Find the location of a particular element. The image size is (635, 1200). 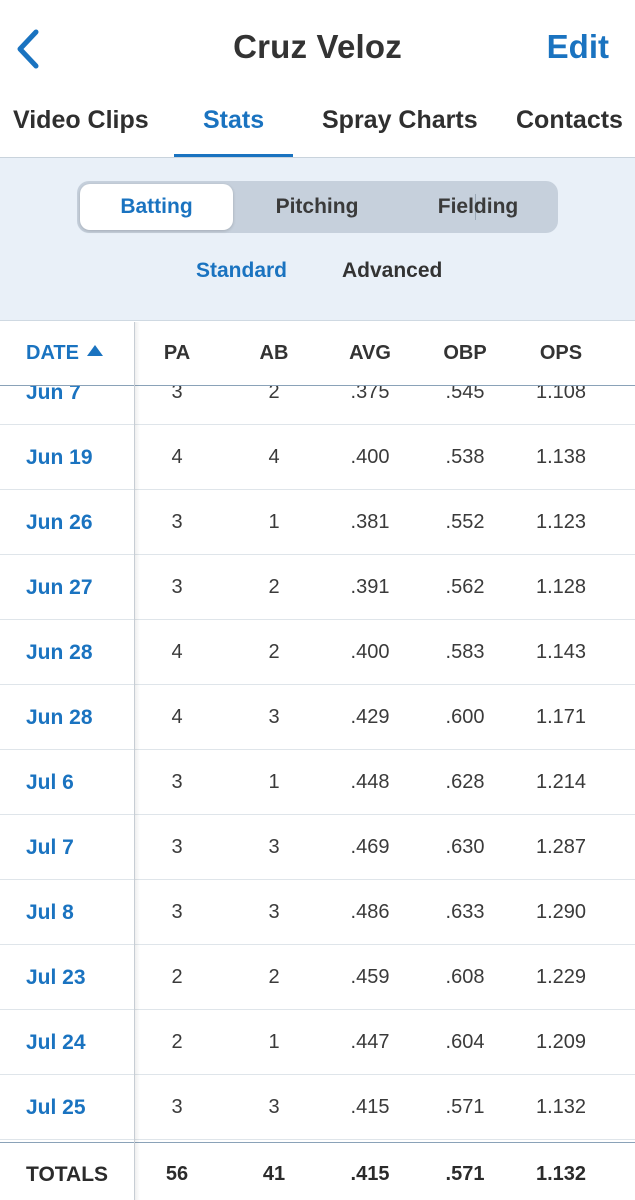

row-obp: .630 is located at coordinates (465, 847).